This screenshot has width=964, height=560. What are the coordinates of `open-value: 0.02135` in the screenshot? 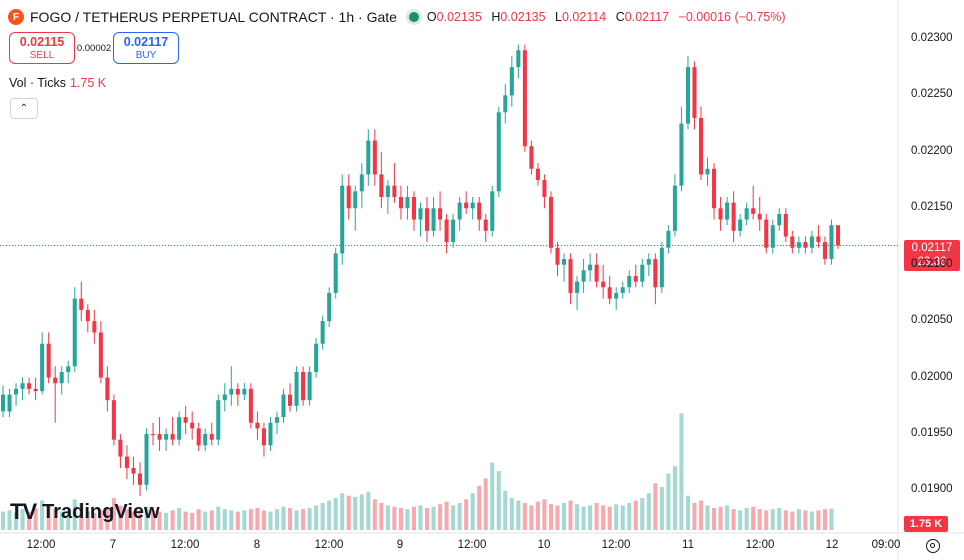 It's located at (459, 17).